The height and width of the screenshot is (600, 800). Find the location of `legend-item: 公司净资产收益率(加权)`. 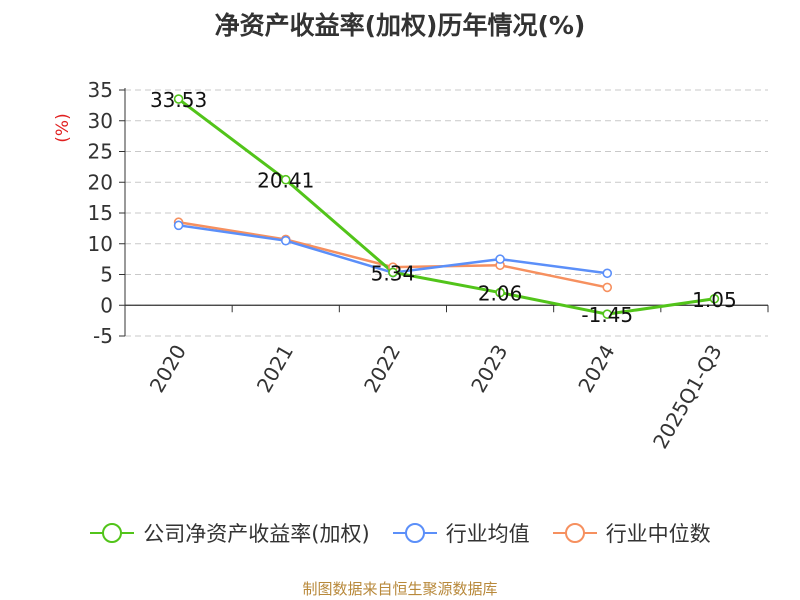

legend-item: 公司净资产收益率(加权) is located at coordinates (229, 533).